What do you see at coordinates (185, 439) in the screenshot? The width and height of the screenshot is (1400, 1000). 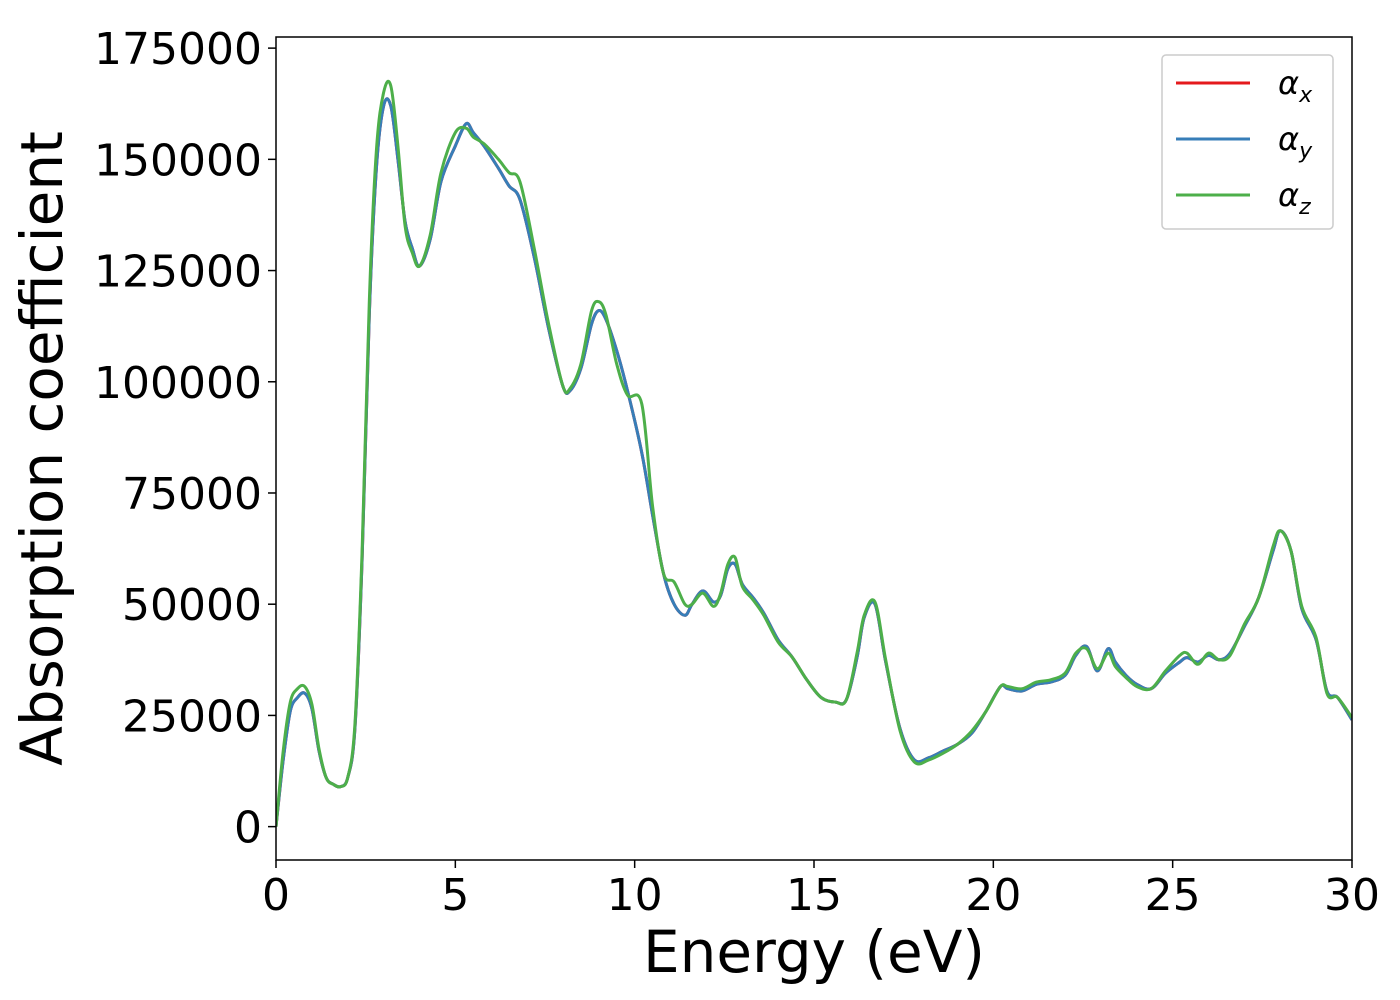 I see `y-axis: 0 25000 50000 75000 100000 125000 150000 175000` at bounding box center [185, 439].